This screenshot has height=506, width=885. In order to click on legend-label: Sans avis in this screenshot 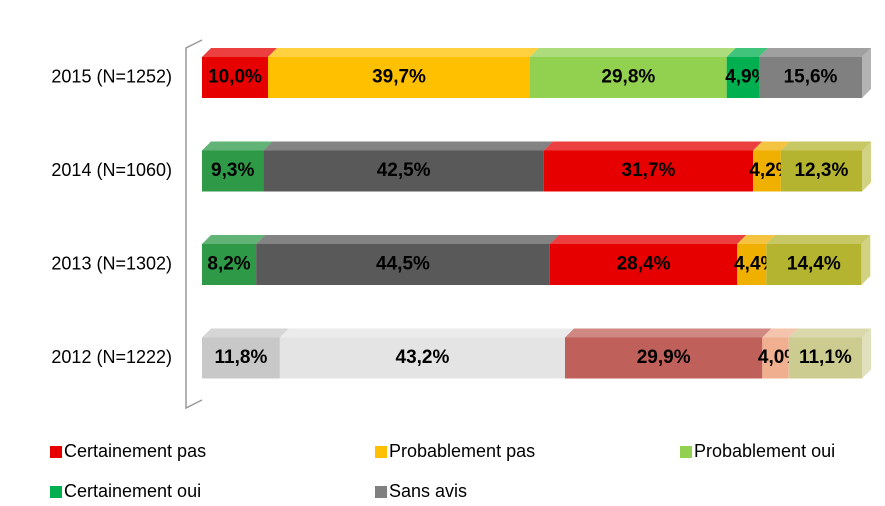, I will do `click(428, 491)`.